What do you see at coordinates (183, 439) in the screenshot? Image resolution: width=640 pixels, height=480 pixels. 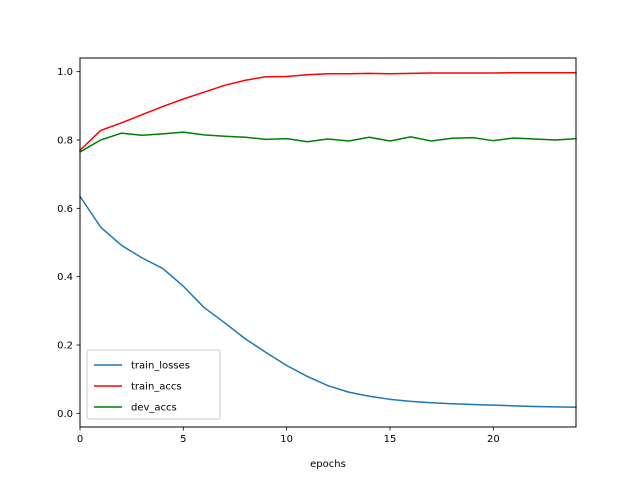 I see `x-tick-label: 5` at bounding box center [183, 439].